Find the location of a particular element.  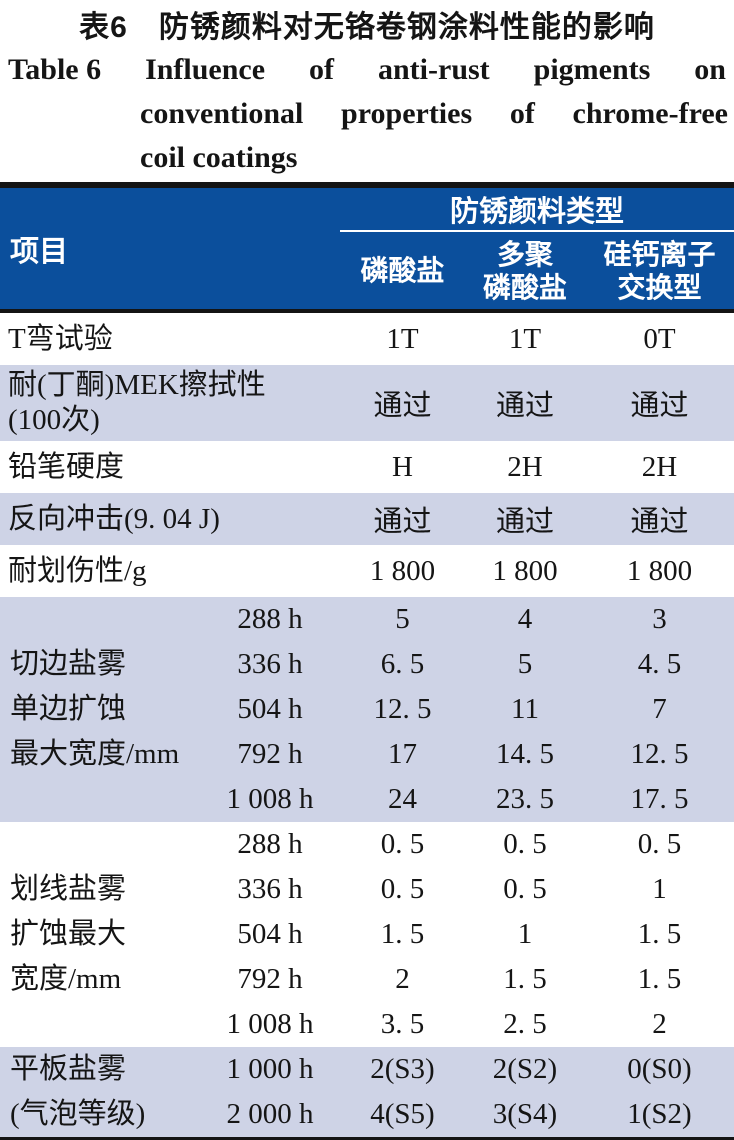

header-subcolumns: 磷酸盐 多聚 磷酸盐 硅钙离子 交换型 is located at coordinates (537, 270).